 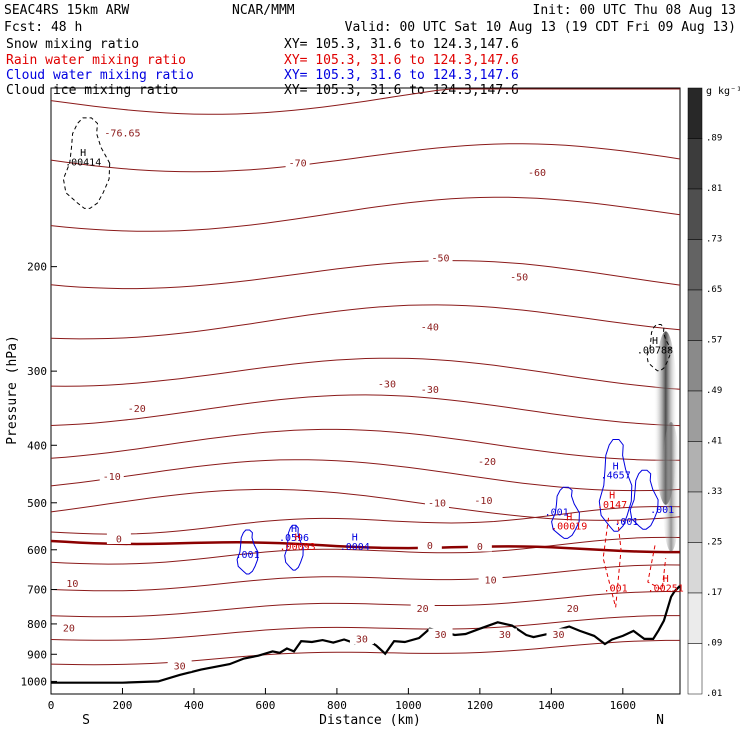 What do you see at coordinates (37, 503) in the screenshot?
I see `y-tick-label: 500` at bounding box center [37, 503].